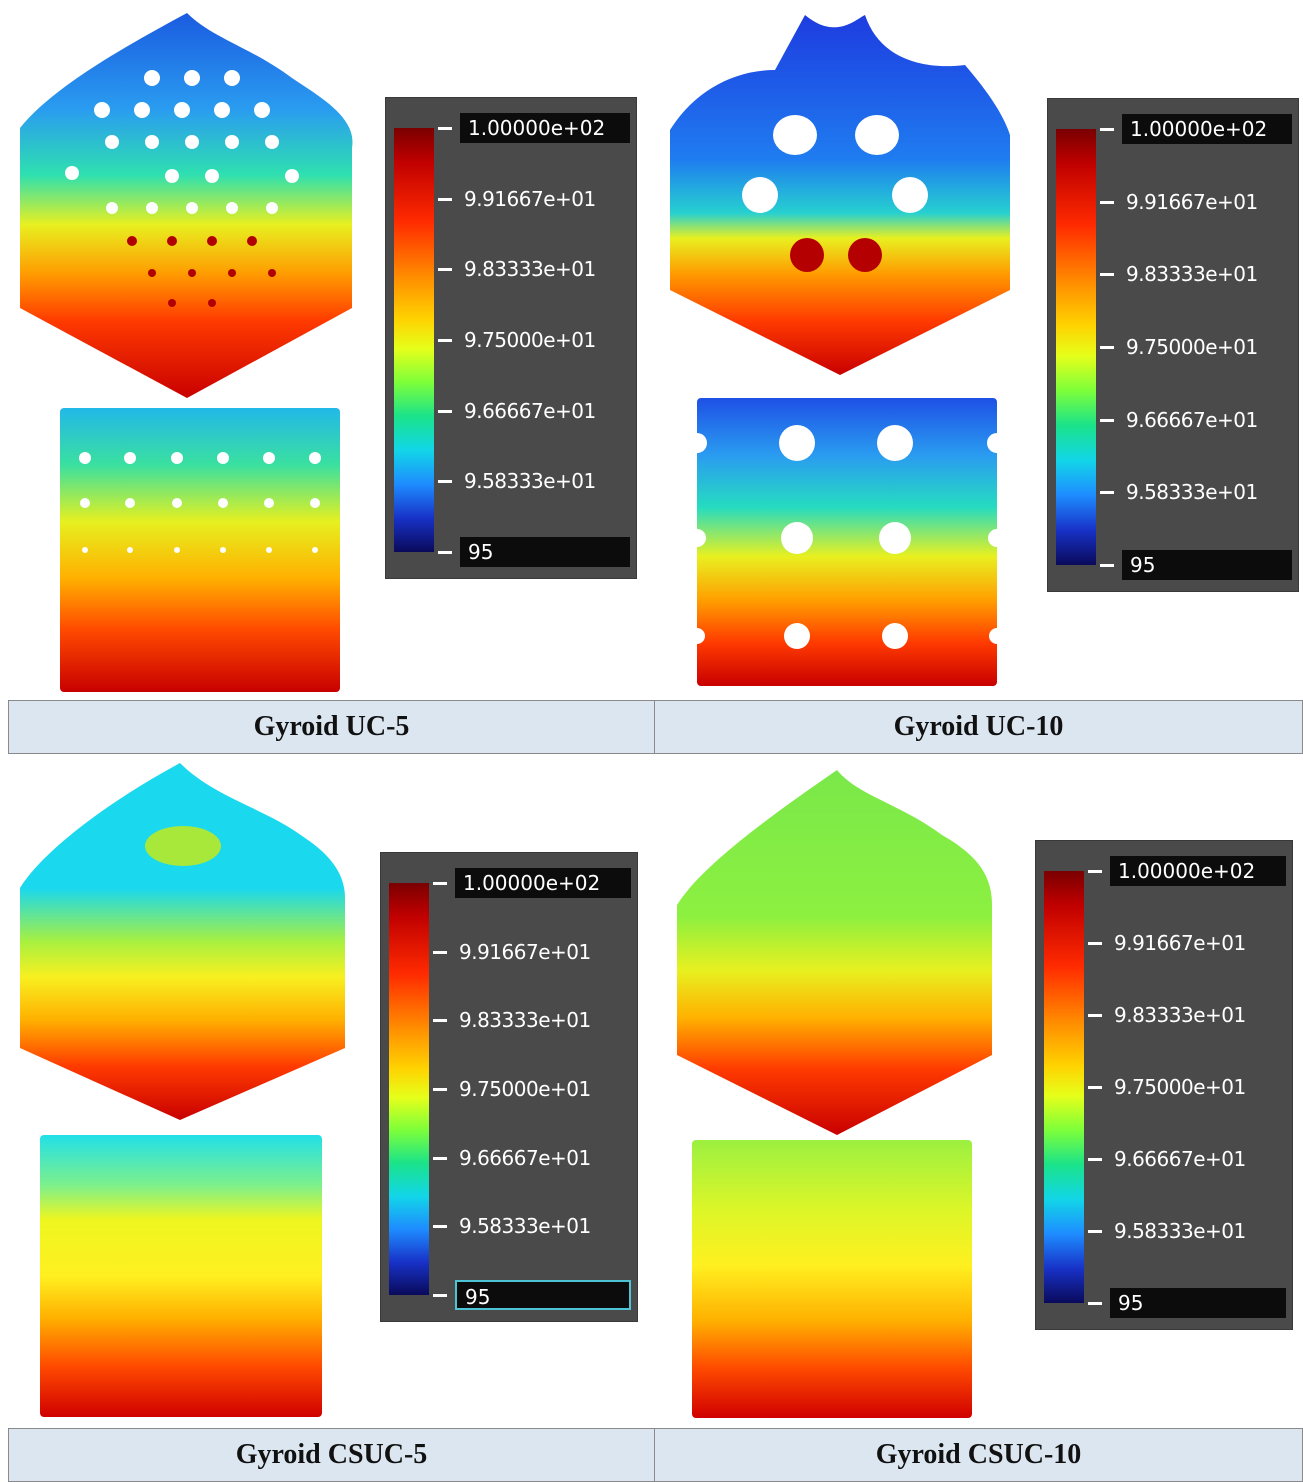 The image size is (1303, 1482). What do you see at coordinates (181, 1276) in the screenshot?
I see `front-view-csuc5` at bounding box center [181, 1276].